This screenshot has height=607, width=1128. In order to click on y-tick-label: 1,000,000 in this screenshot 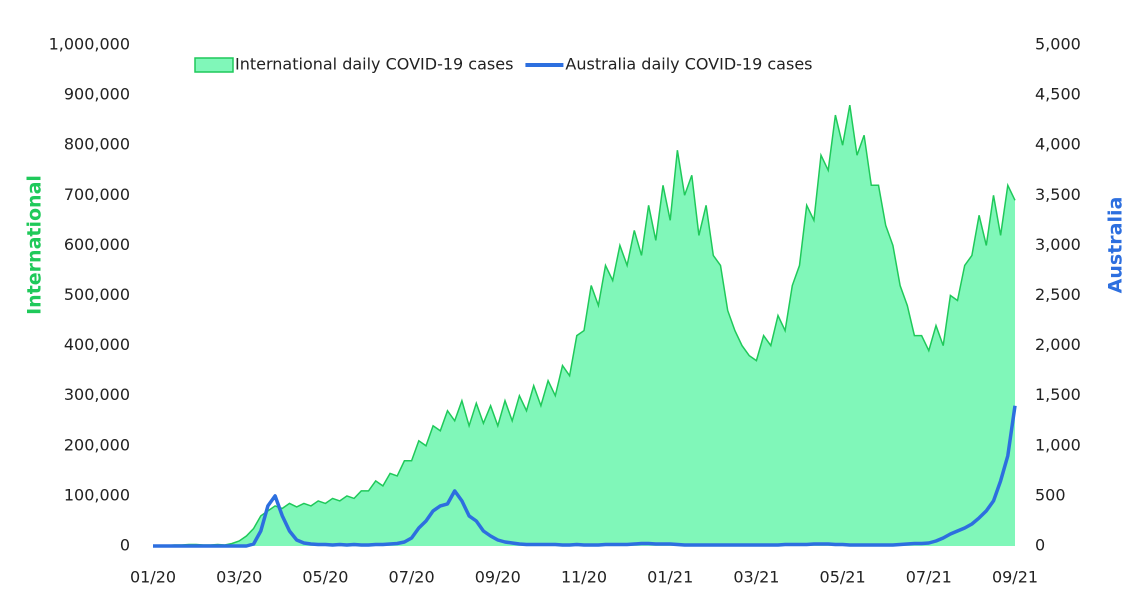, I will do `click(89, 44)`.